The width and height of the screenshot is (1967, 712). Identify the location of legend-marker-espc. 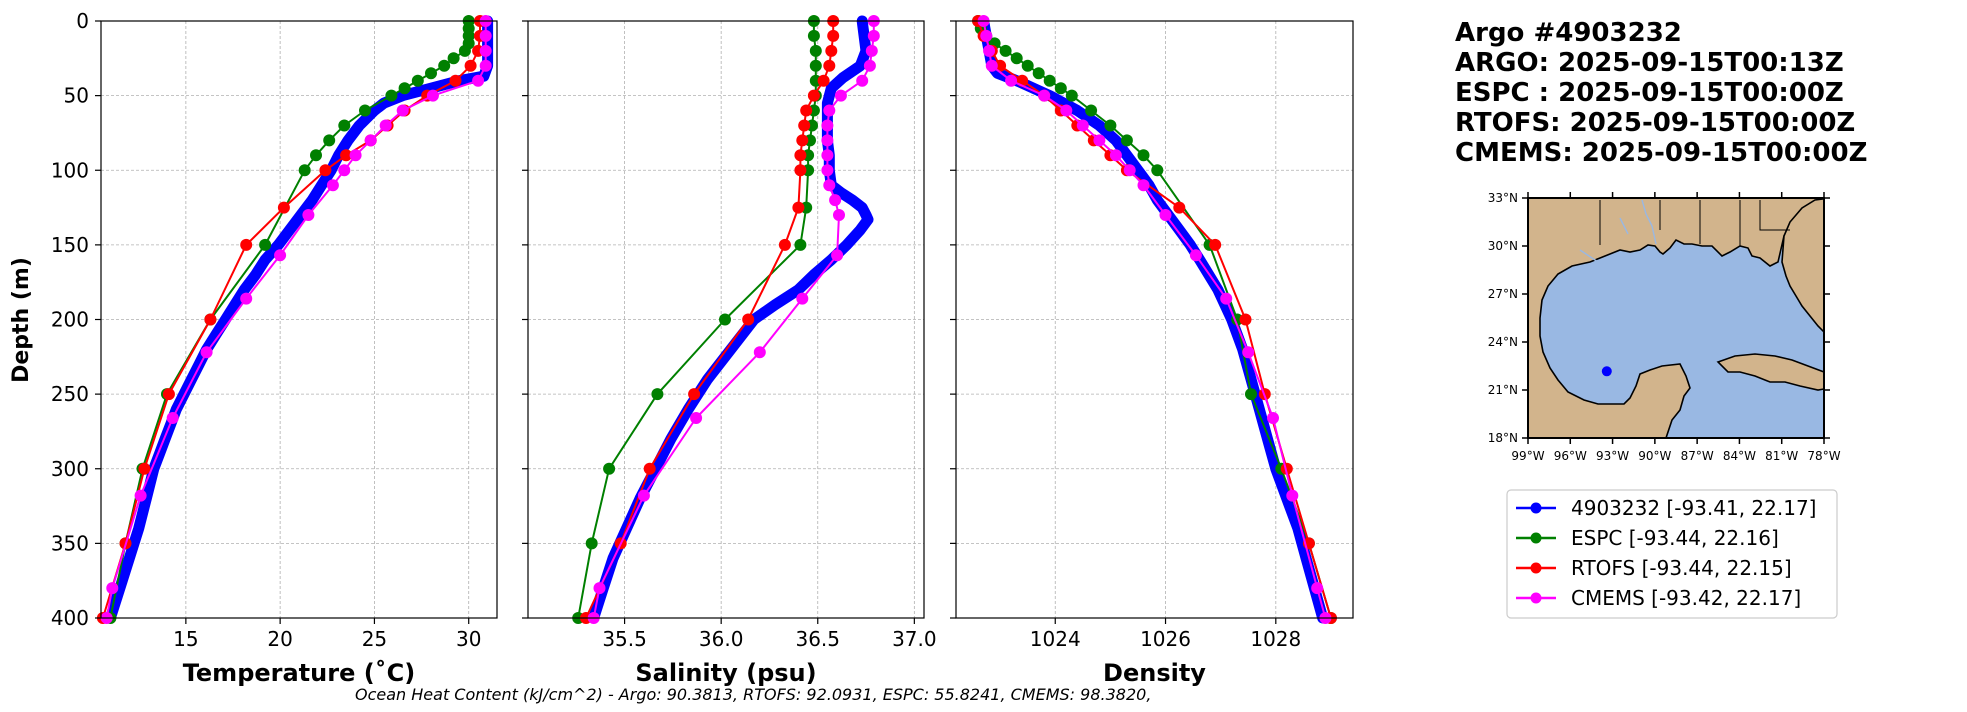
(1536, 538).